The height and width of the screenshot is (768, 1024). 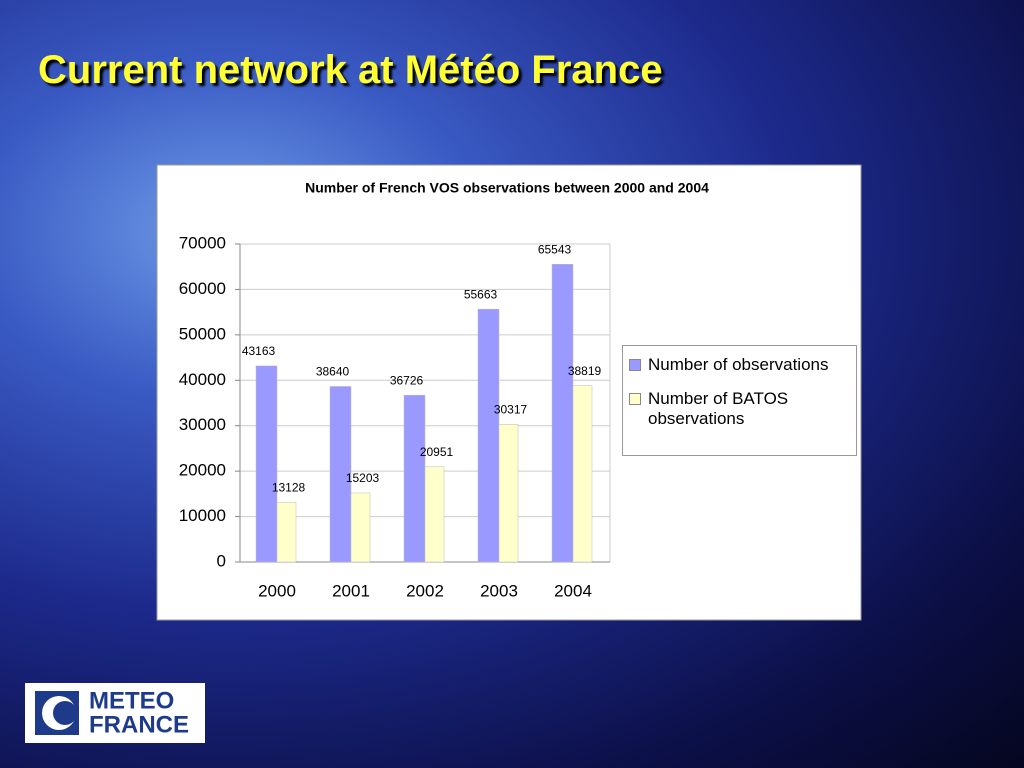 I want to click on logo-text: METEO, so click(x=131, y=700).